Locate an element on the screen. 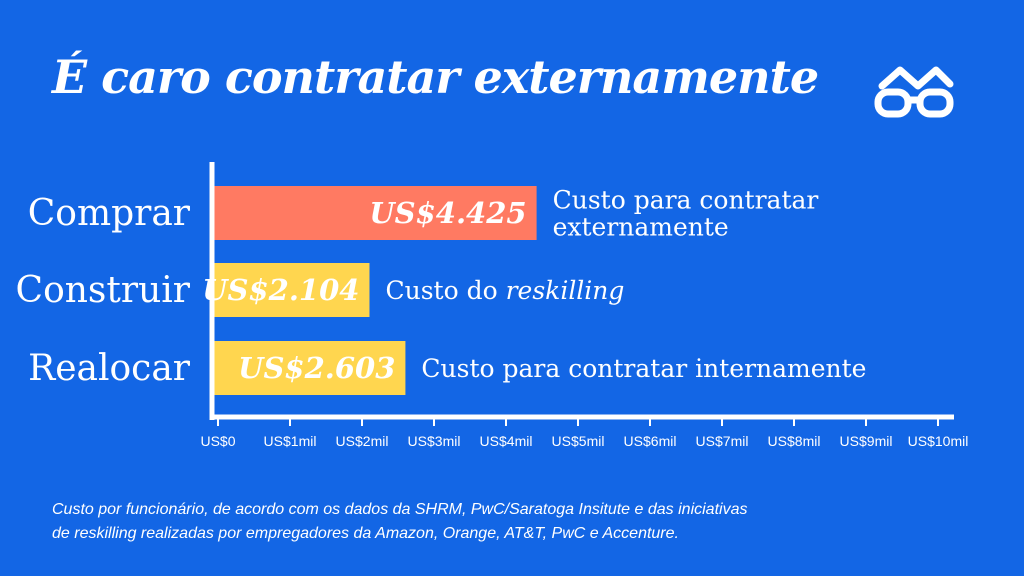 The width and height of the screenshot is (1024, 576). category-label: Realocar is located at coordinates (109, 368).